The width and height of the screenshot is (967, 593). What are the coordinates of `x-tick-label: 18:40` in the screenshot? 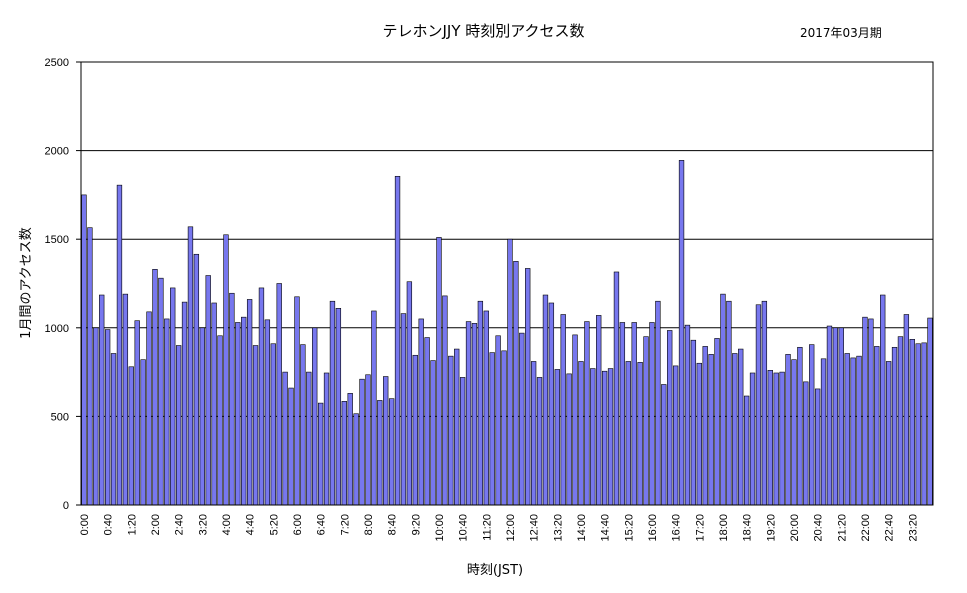 It's located at (748, 528).